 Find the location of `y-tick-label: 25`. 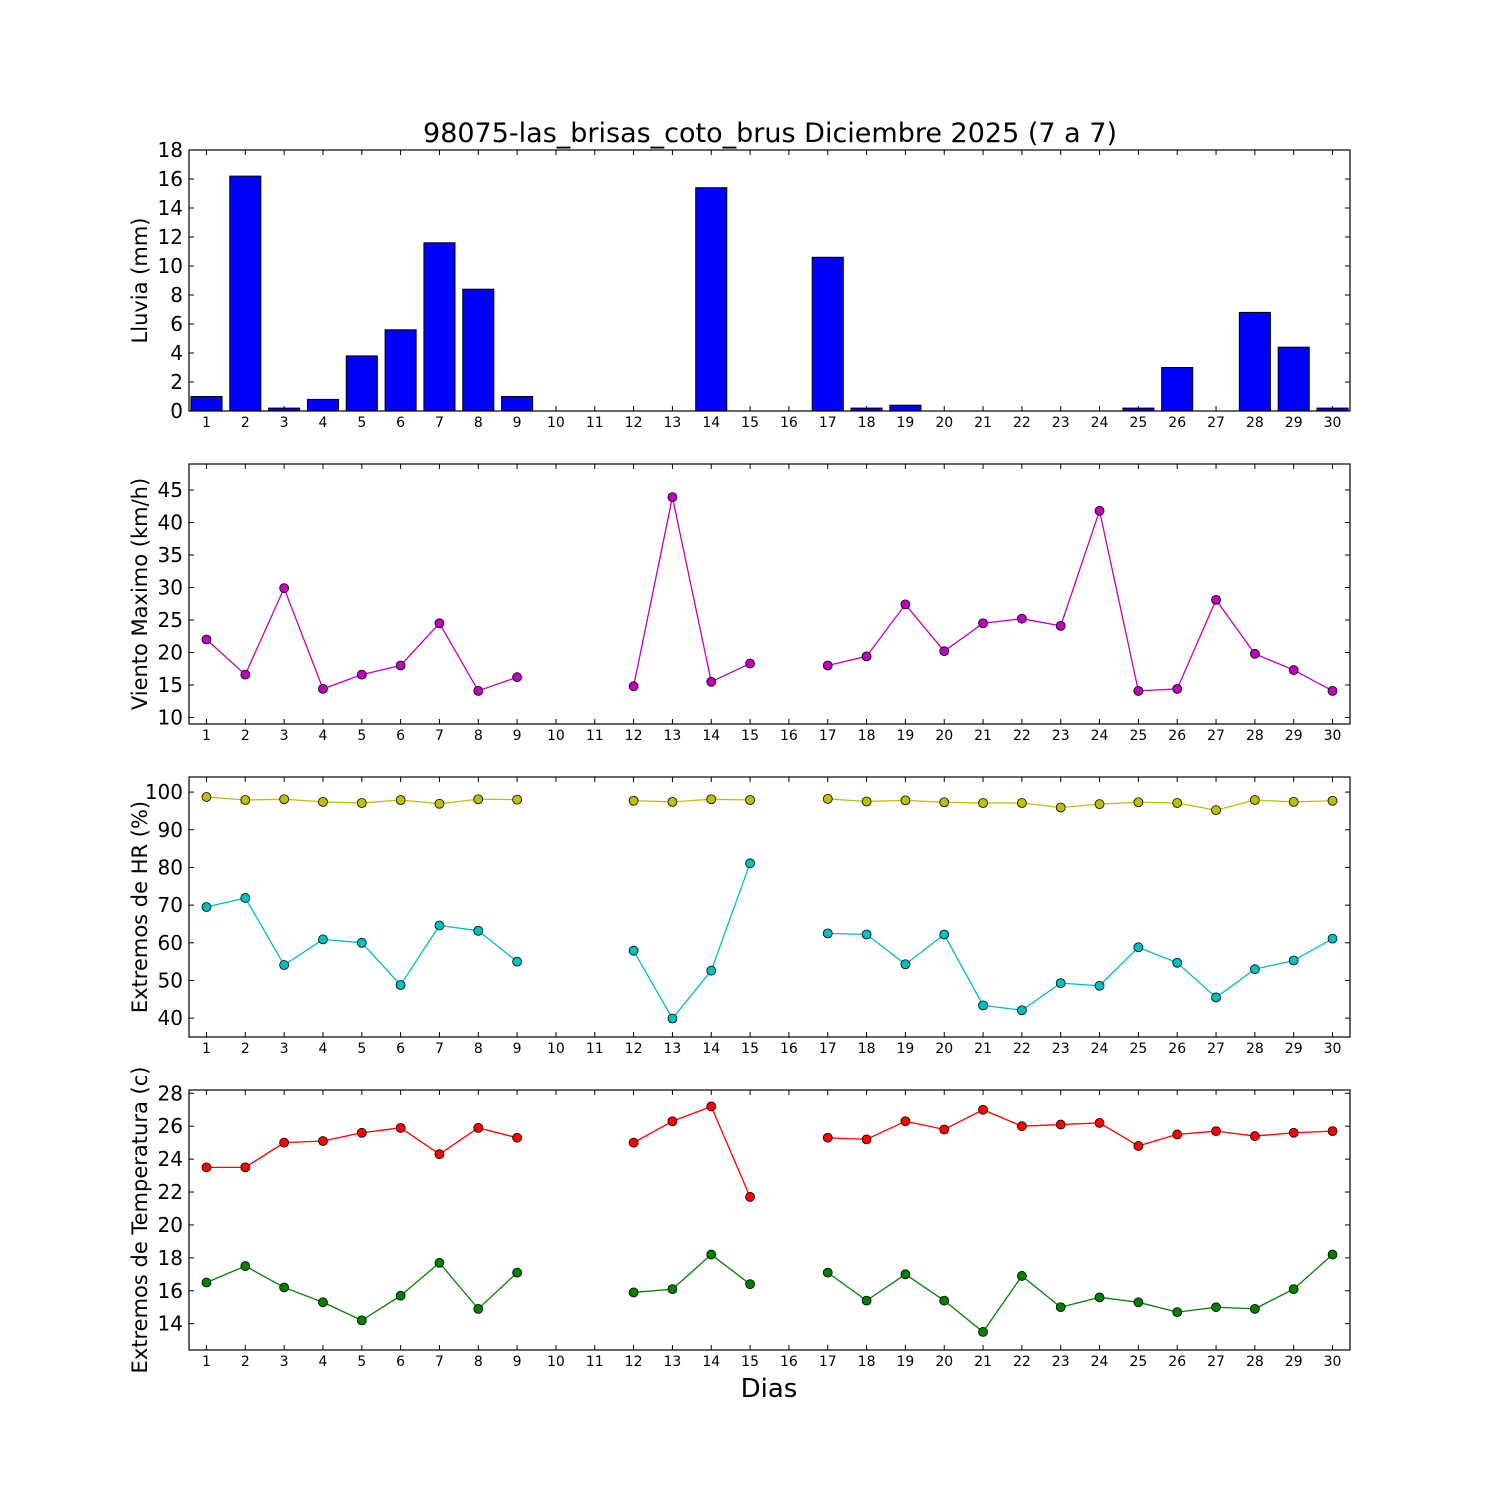

y-tick-label: 25 is located at coordinates (170, 620).